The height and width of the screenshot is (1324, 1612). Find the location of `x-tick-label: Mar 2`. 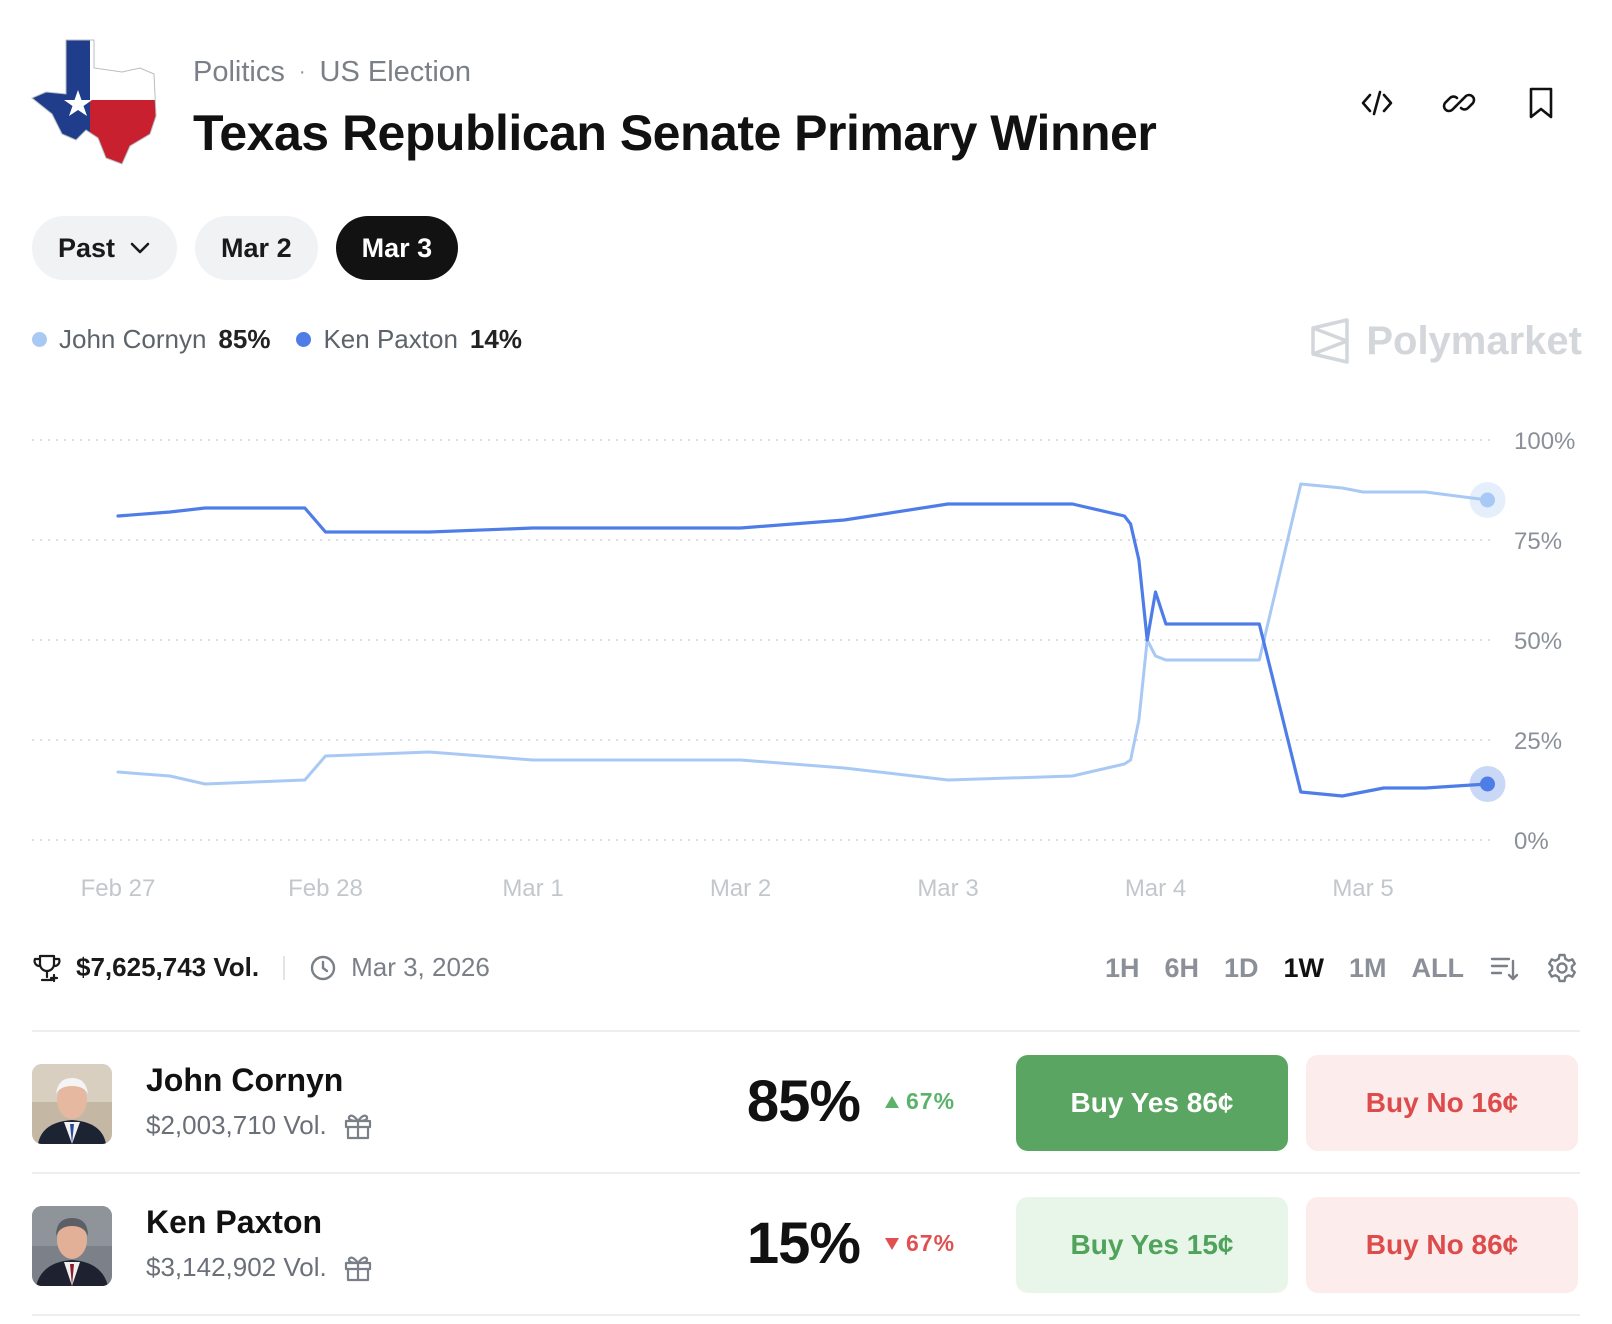

x-tick-label: Mar 2 is located at coordinates (740, 887).